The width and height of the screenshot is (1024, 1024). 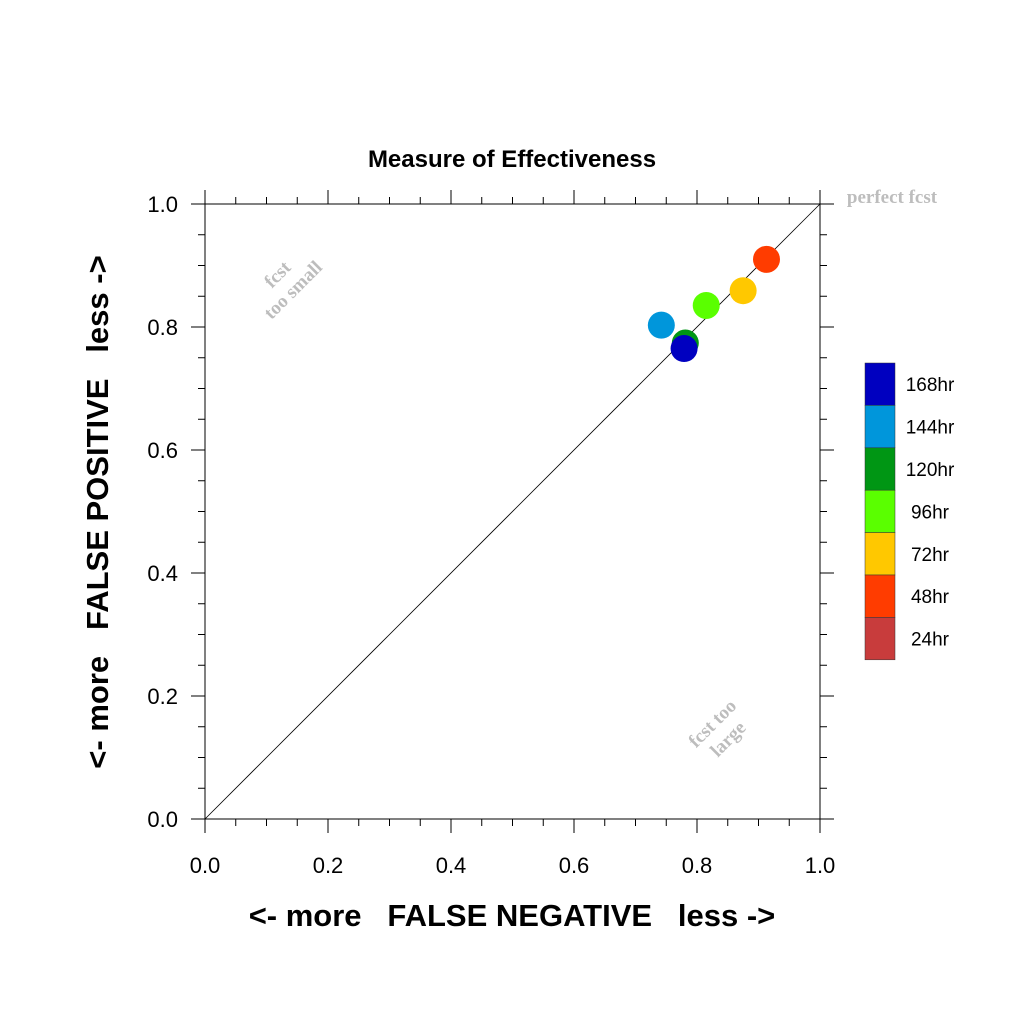 What do you see at coordinates (205, 865) in the screenshot?
I see `x-tick-label: 0.0` at bounding box center [205, 865].